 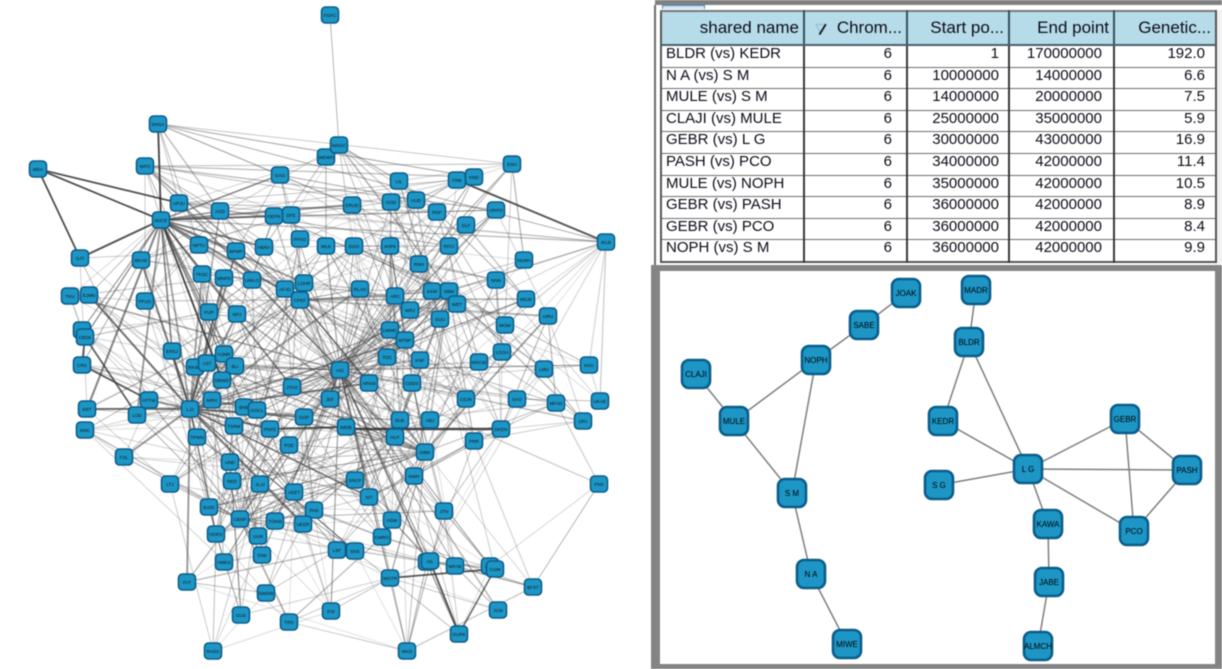 I want to click on svg-text: ORPD, so click(x=496, y=210).